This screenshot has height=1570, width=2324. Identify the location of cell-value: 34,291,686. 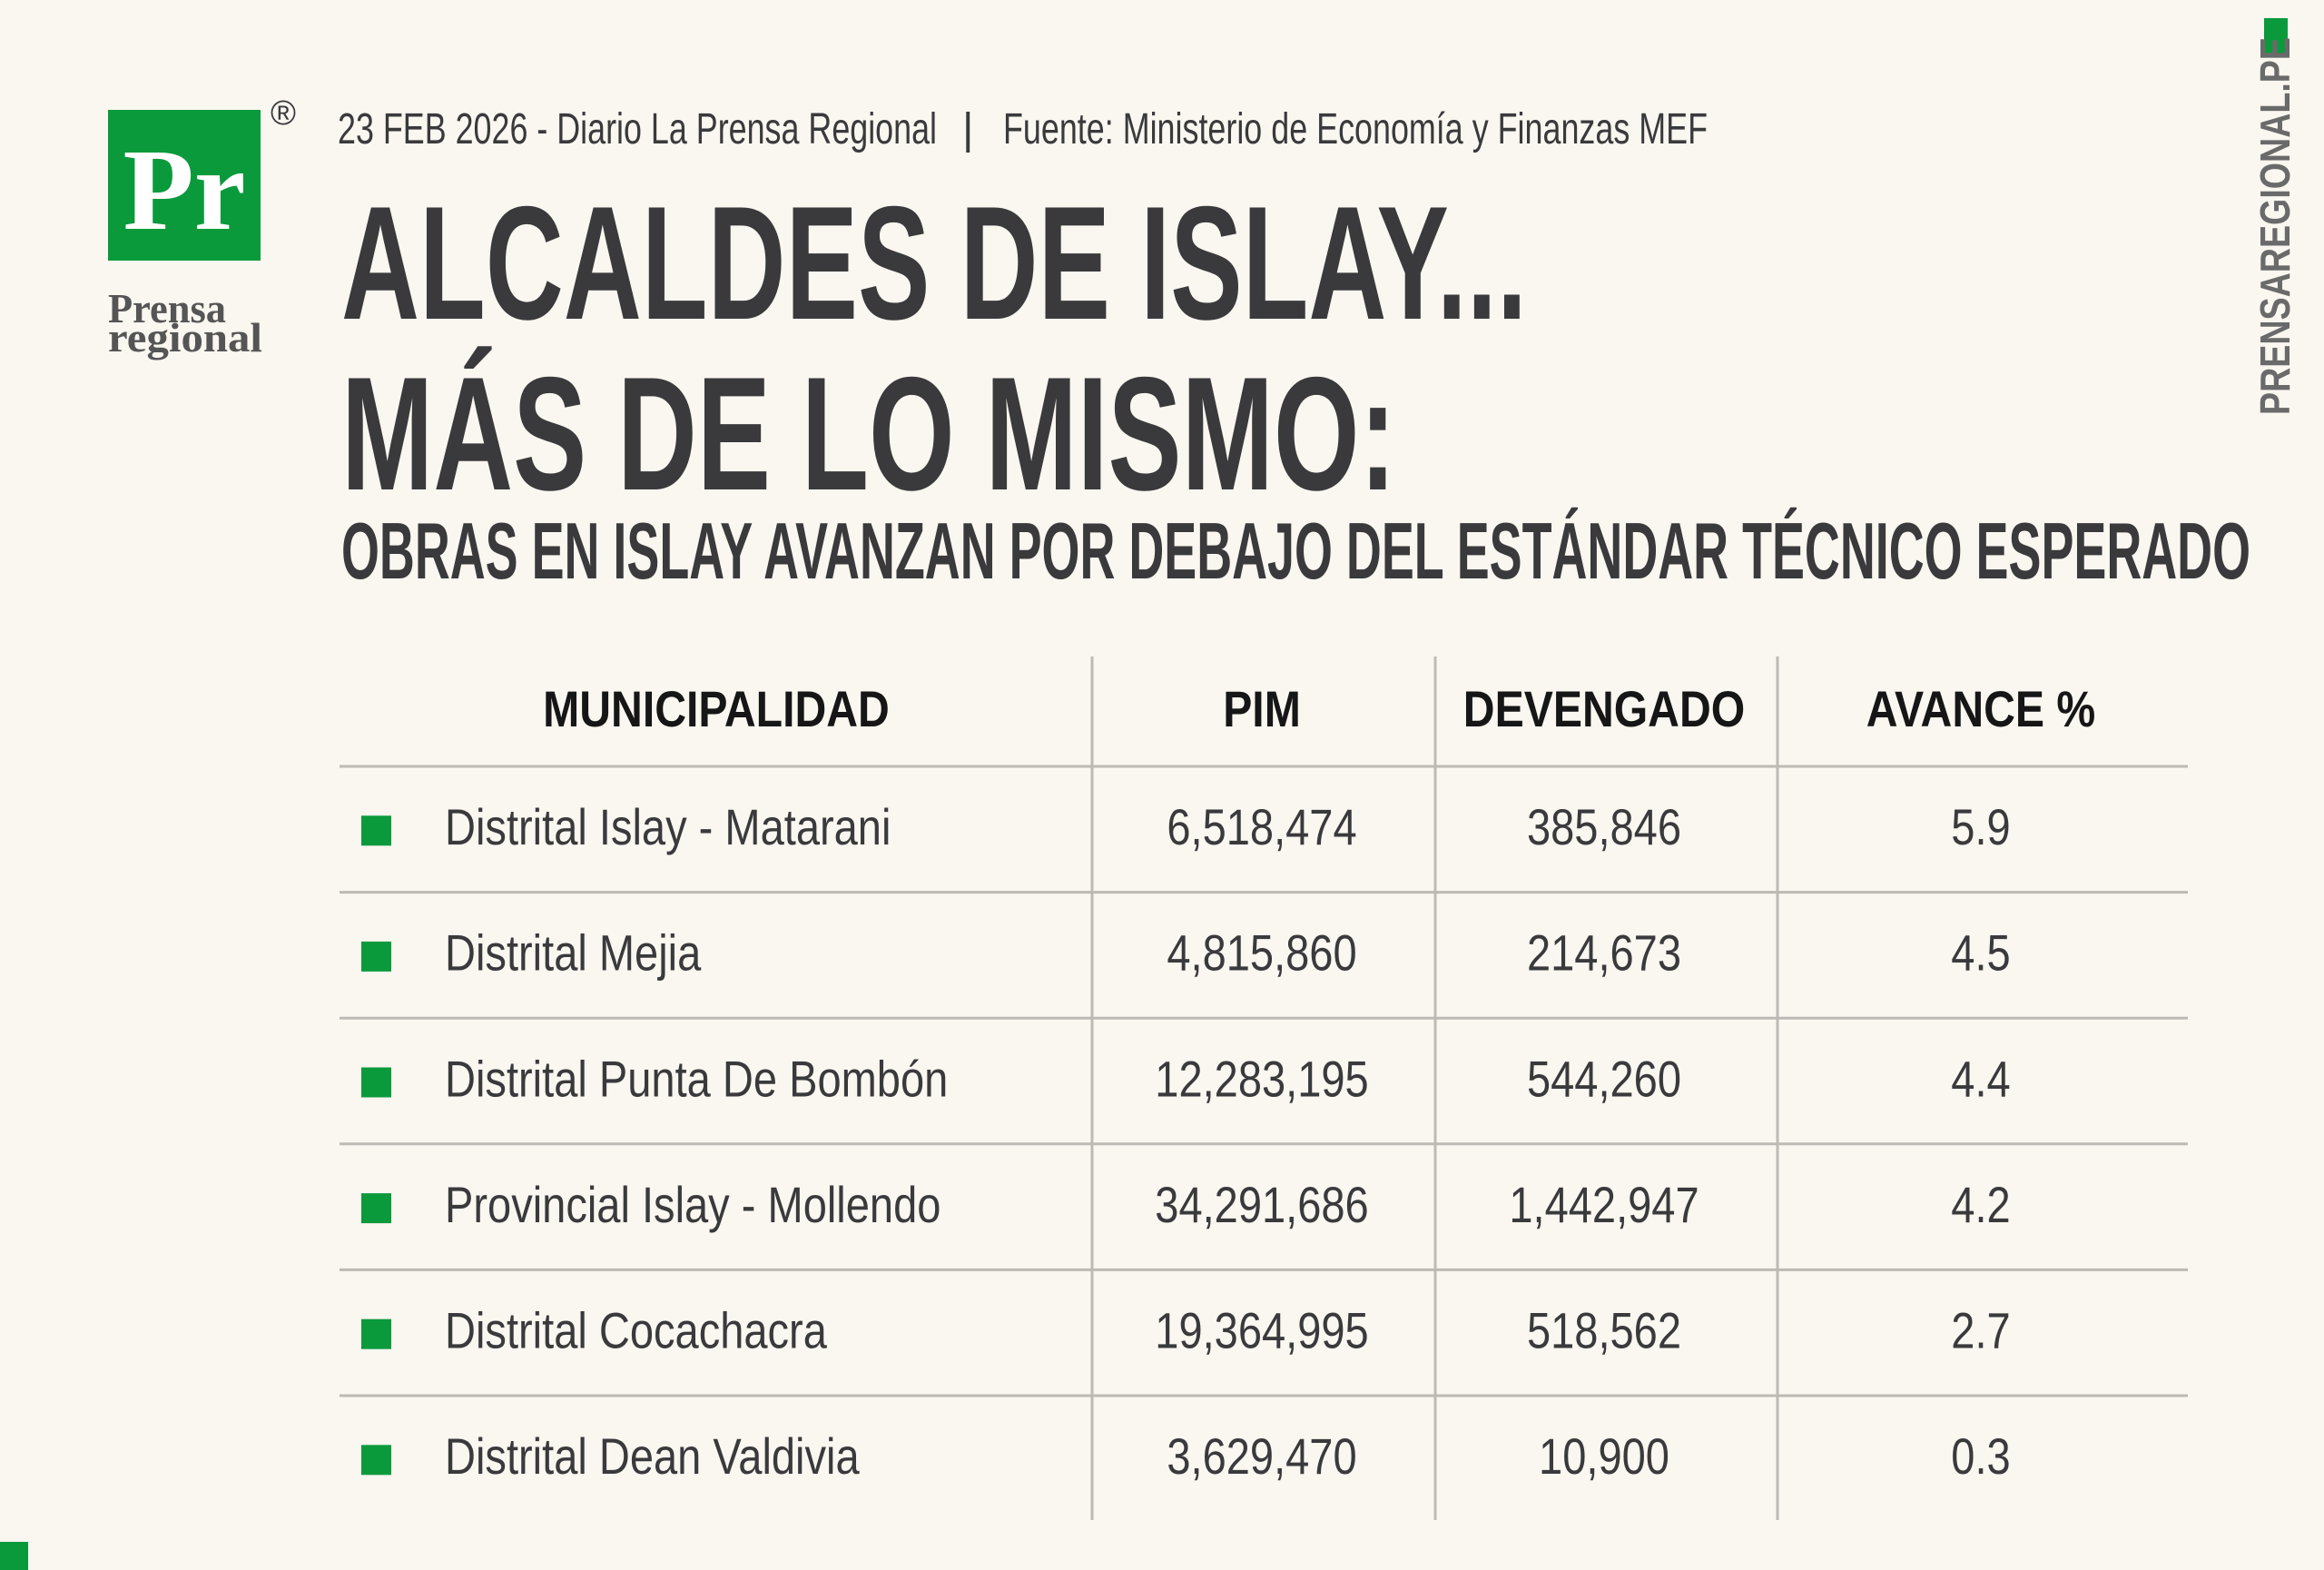
(1261, 1205).